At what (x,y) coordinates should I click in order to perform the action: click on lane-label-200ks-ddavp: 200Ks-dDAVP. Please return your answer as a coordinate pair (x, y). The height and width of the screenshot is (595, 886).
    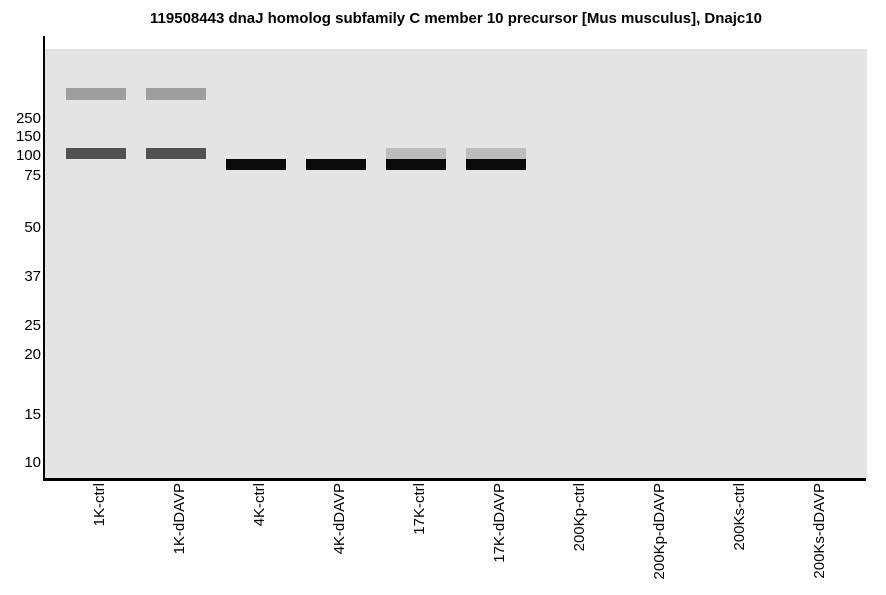
    Looking at the image, I should click on (819, 531).